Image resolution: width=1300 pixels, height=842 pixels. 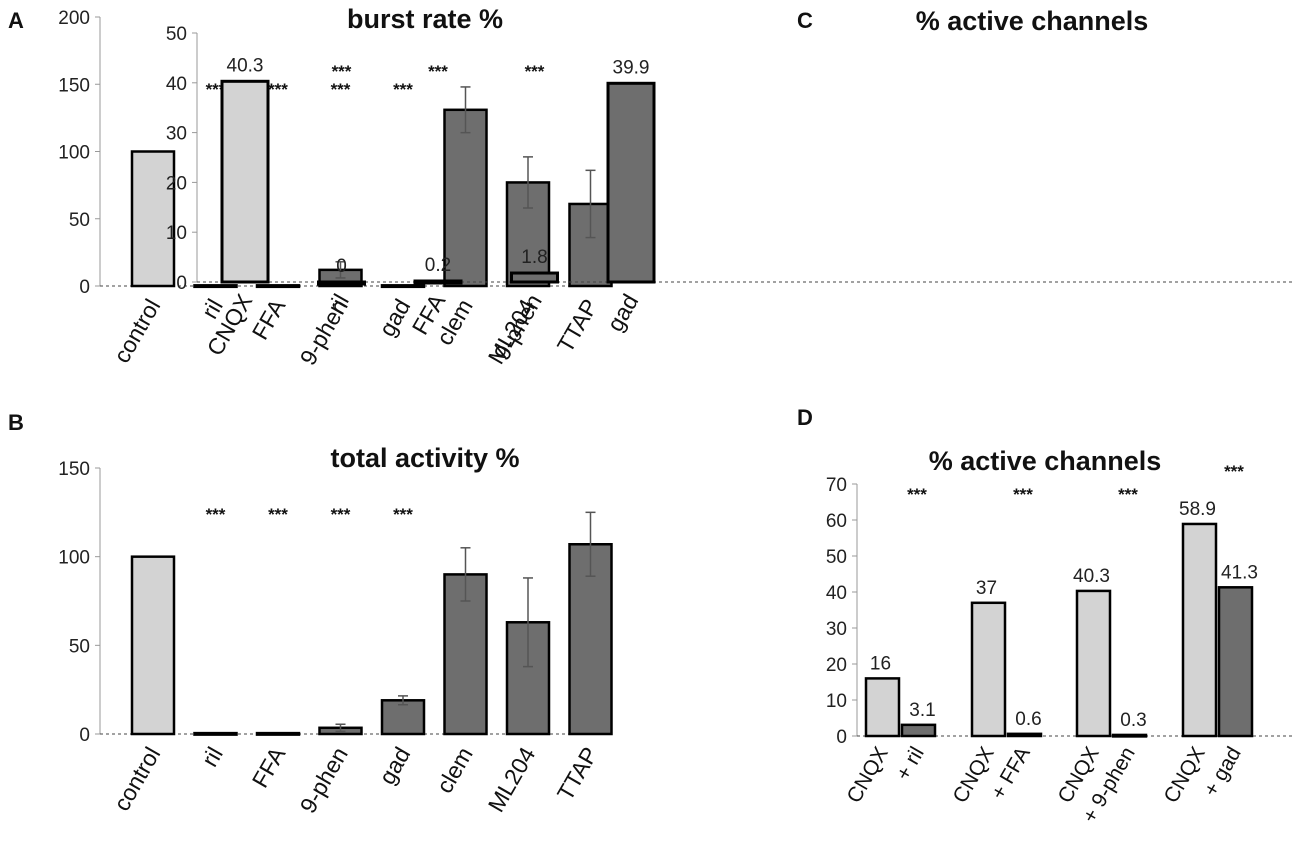 I want to click on panel-a-y-tick-label: 0, so click(x=84, y=287).